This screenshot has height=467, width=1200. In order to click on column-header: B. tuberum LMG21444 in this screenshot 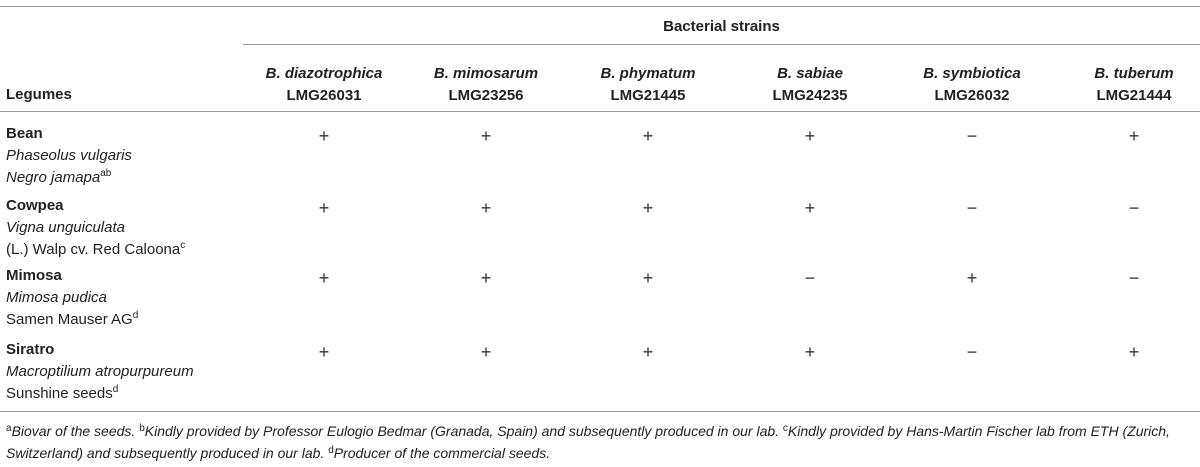, I will do `click(1126, 85)`.